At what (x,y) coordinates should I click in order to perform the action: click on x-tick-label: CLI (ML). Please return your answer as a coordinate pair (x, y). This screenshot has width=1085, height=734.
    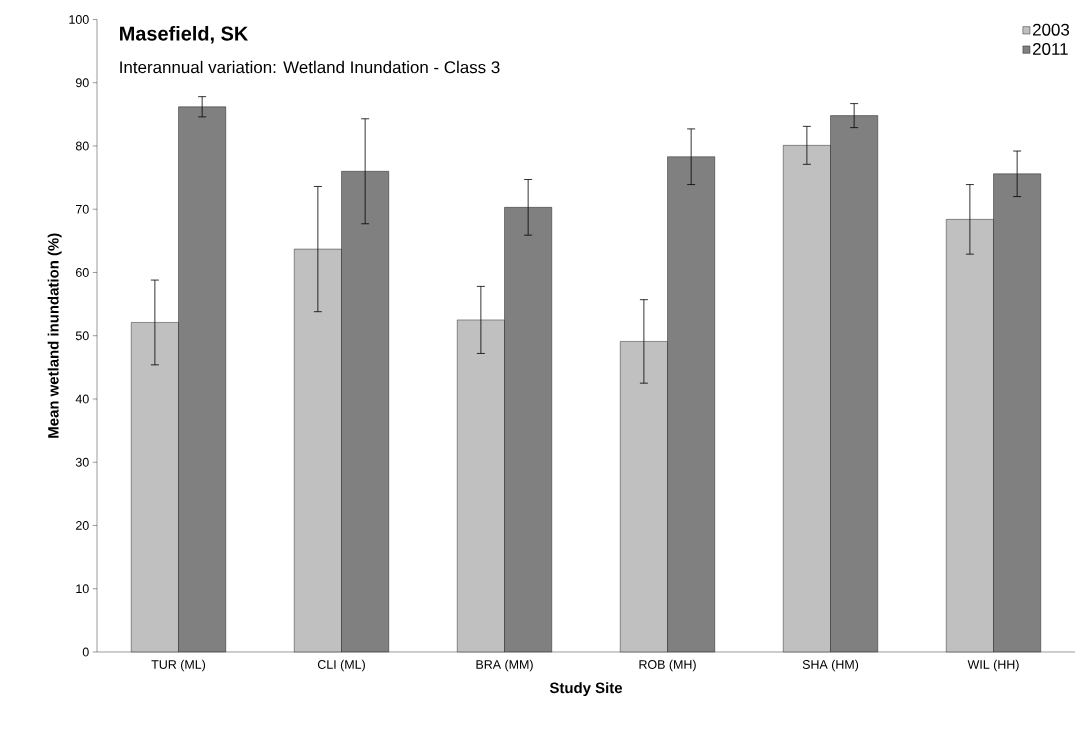
    Looking at the image, I should click on (341, 665).